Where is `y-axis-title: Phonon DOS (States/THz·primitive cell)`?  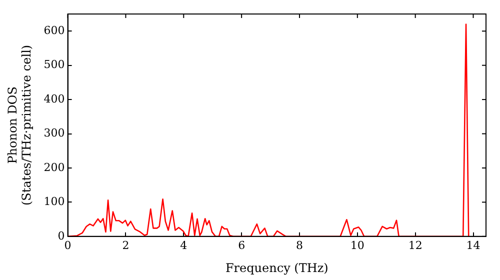 y-axis-title: Phonon DOS (States/THz·primitive cell) is located at coordinates (19, 125).